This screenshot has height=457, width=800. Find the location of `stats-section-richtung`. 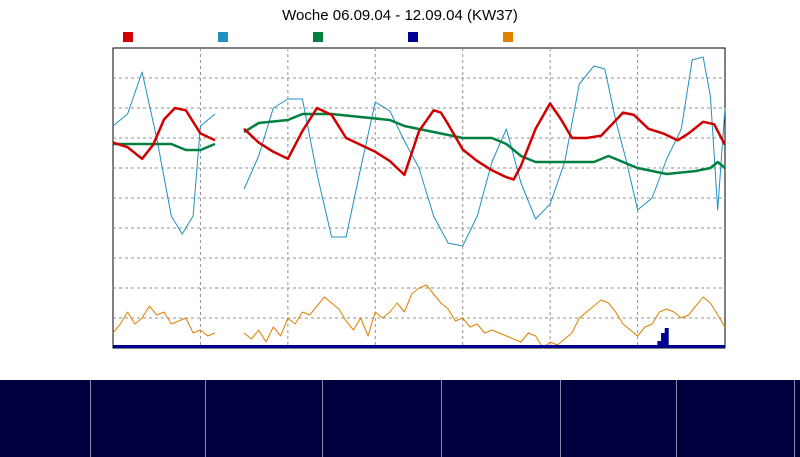

stats-section-richtung is located at coordinates (618, 418).